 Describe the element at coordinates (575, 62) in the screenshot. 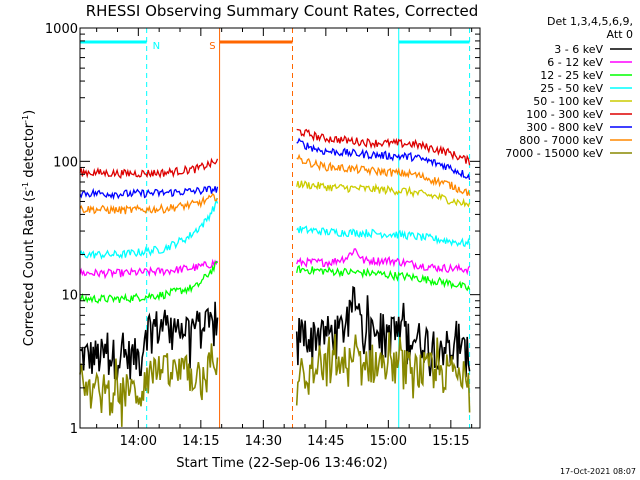

I see `legend-label: 6 - 12 keV` at that location.